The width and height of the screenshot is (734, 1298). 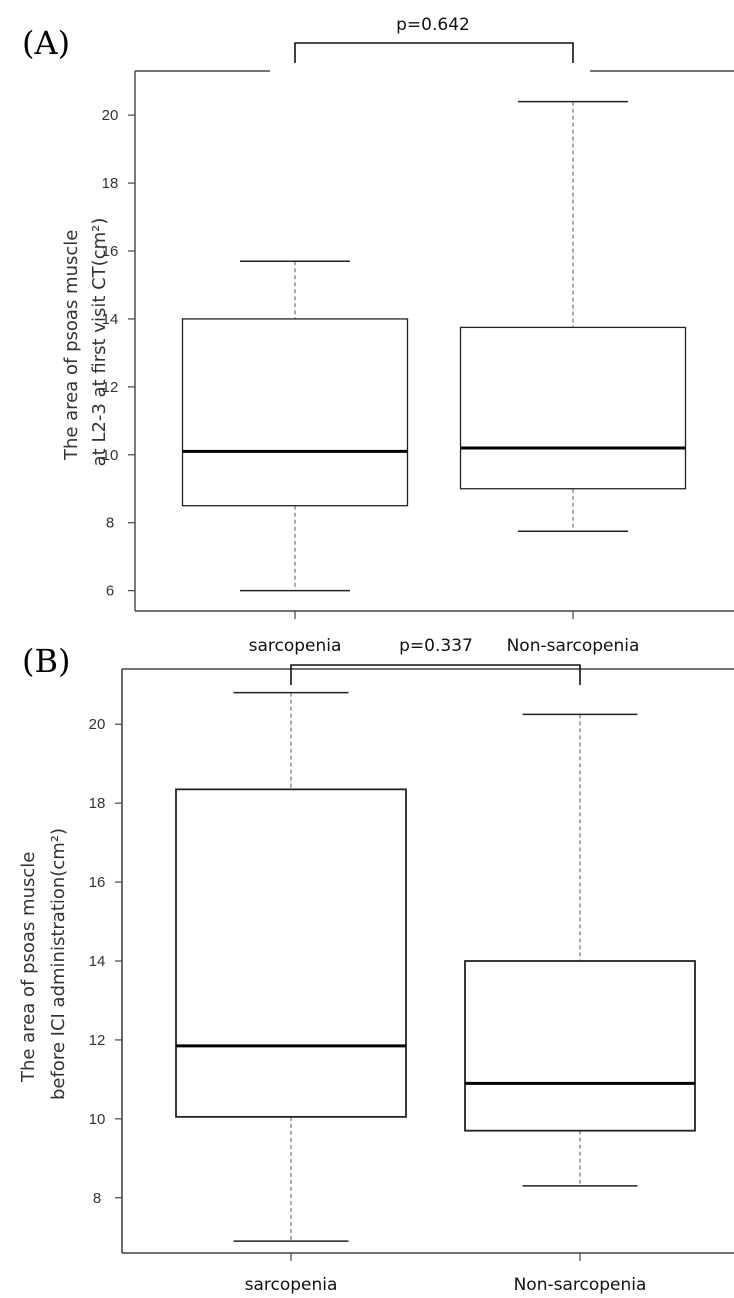 What do you see at coordinates (97, 724) in the screenshot?
I see `y-tick-label-b: 20` at bounding box center [97, 724].